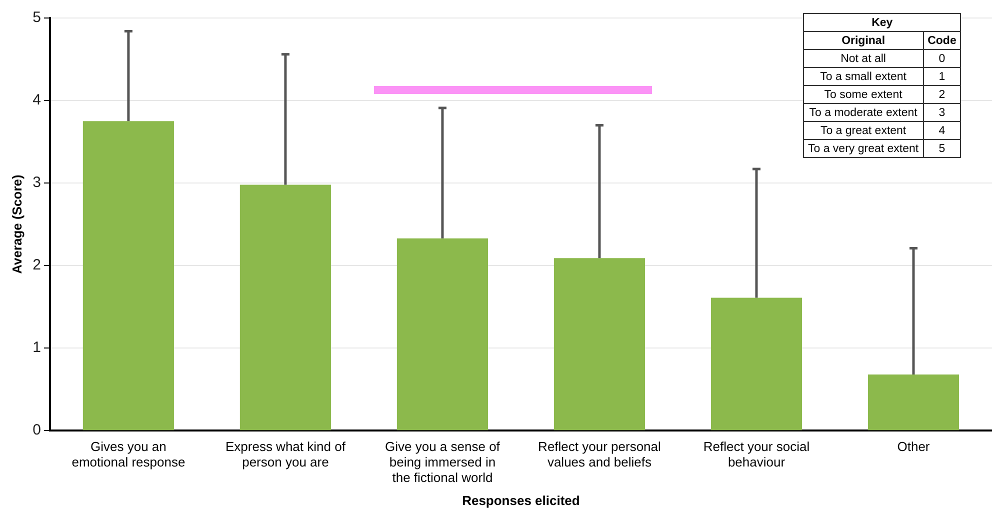 This screenshot has height=517, width=992. I want to click on y-tick-label: 2, so click(36, 265).